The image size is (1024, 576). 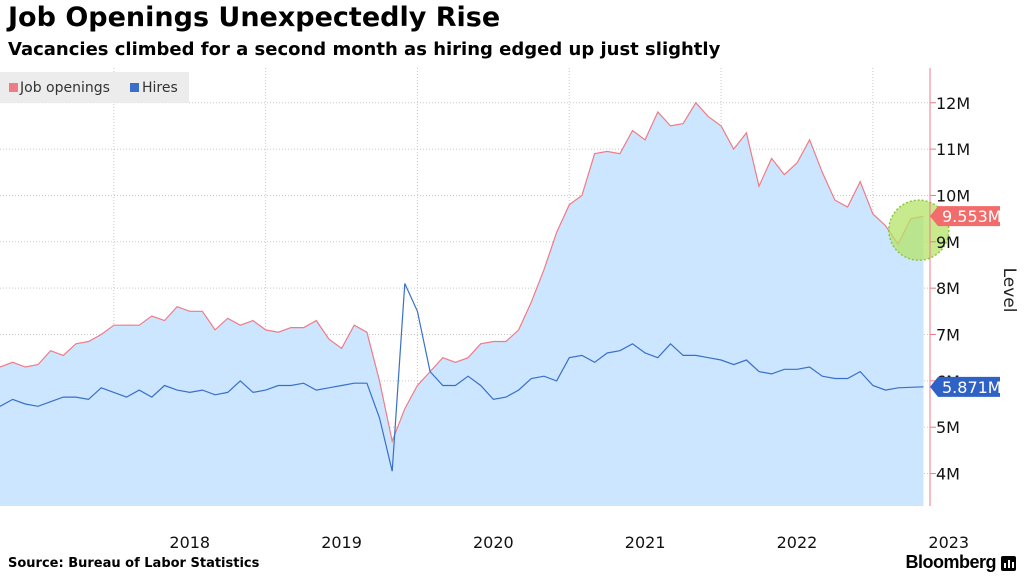 What do you see at coordinates (134, 563) in the screenshot?
I see `source-note: Source: Bureau of Labor Statistics` at bounding box center [134, 563].